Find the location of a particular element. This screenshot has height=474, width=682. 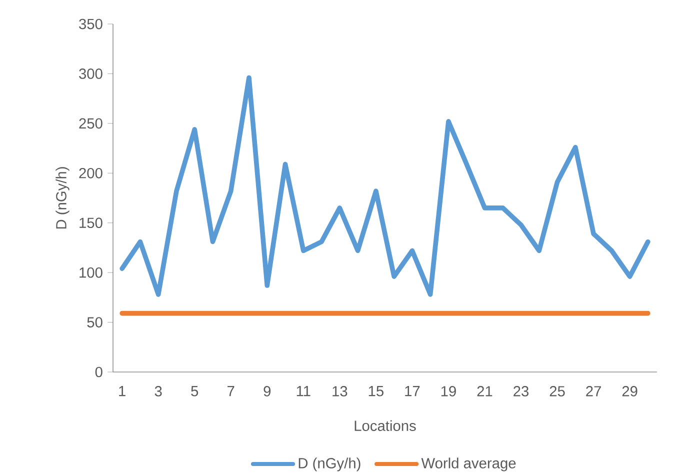

x-tick-label: 29 is located at coordinates (630, 391).